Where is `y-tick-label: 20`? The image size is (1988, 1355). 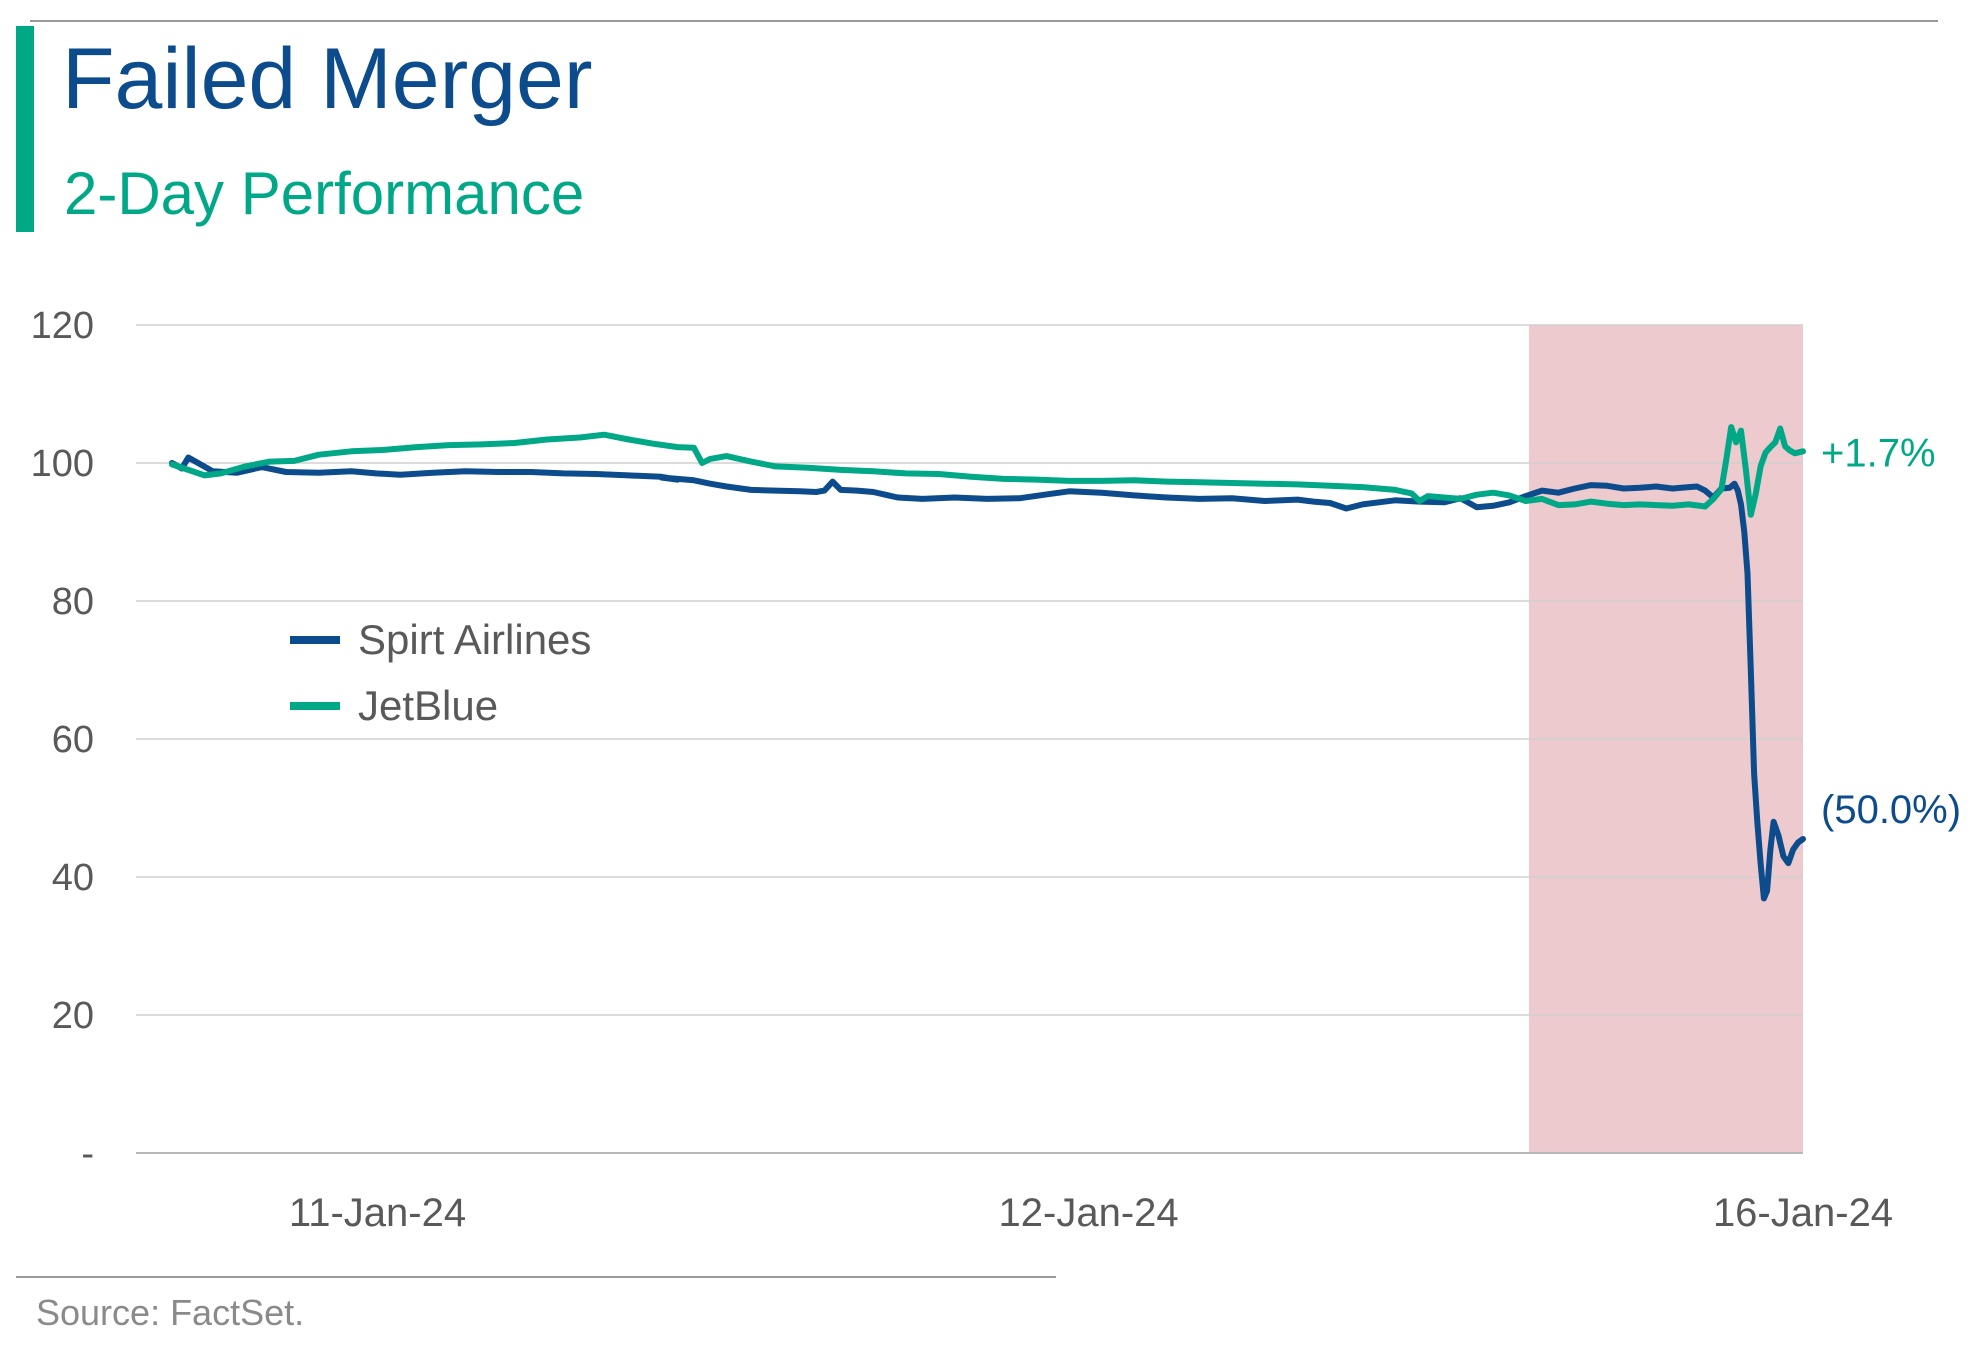 y-tick-label: 20 is located at coordinates (73, 1016).